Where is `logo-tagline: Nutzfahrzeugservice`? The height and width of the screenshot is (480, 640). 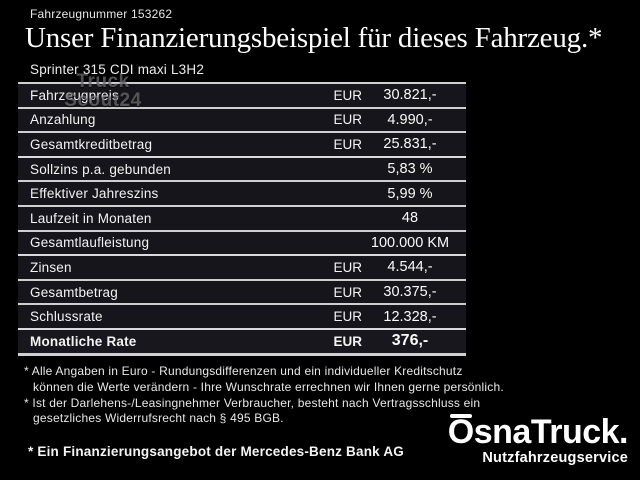
logo-tagline: Nutzfahrzeugservice is located at coordinates (555, 458).